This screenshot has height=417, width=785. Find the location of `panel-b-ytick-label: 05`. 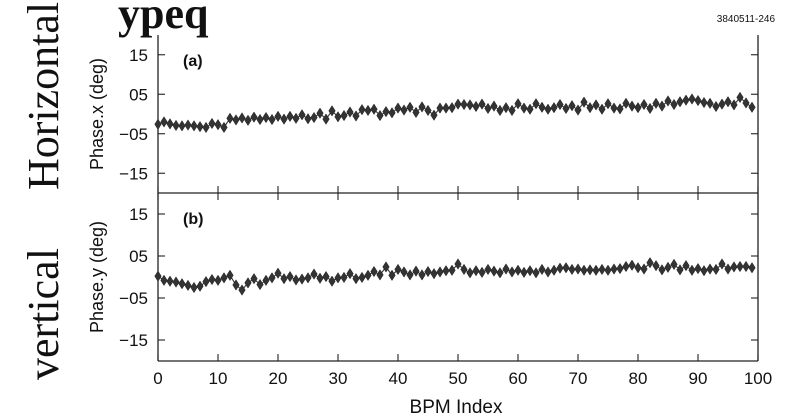

panel-b-ytick-label: 05 is located at coordinates (138, 256).